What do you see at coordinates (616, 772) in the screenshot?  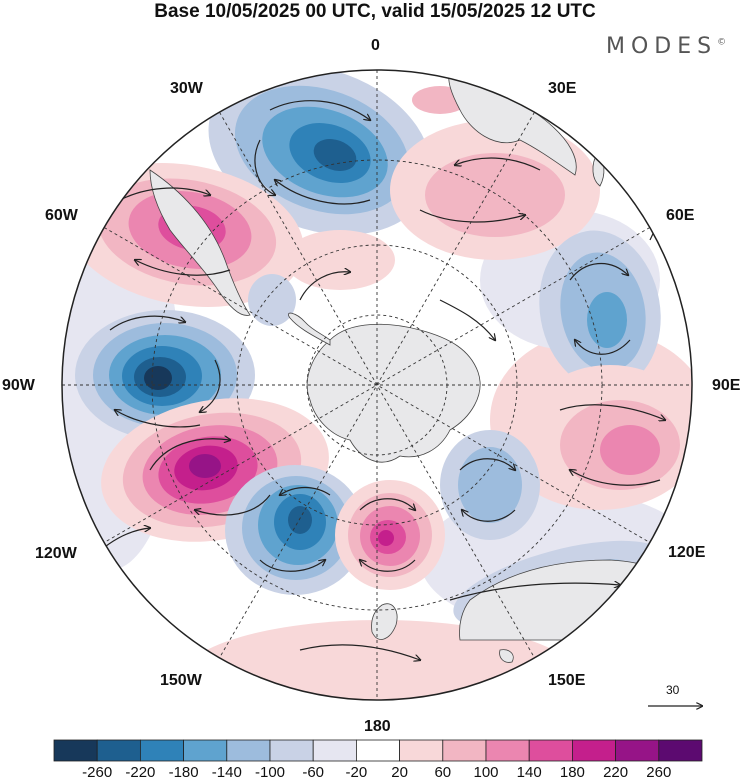 I see `colorbar-tick-label: 220` at bounding box center [616, 772].